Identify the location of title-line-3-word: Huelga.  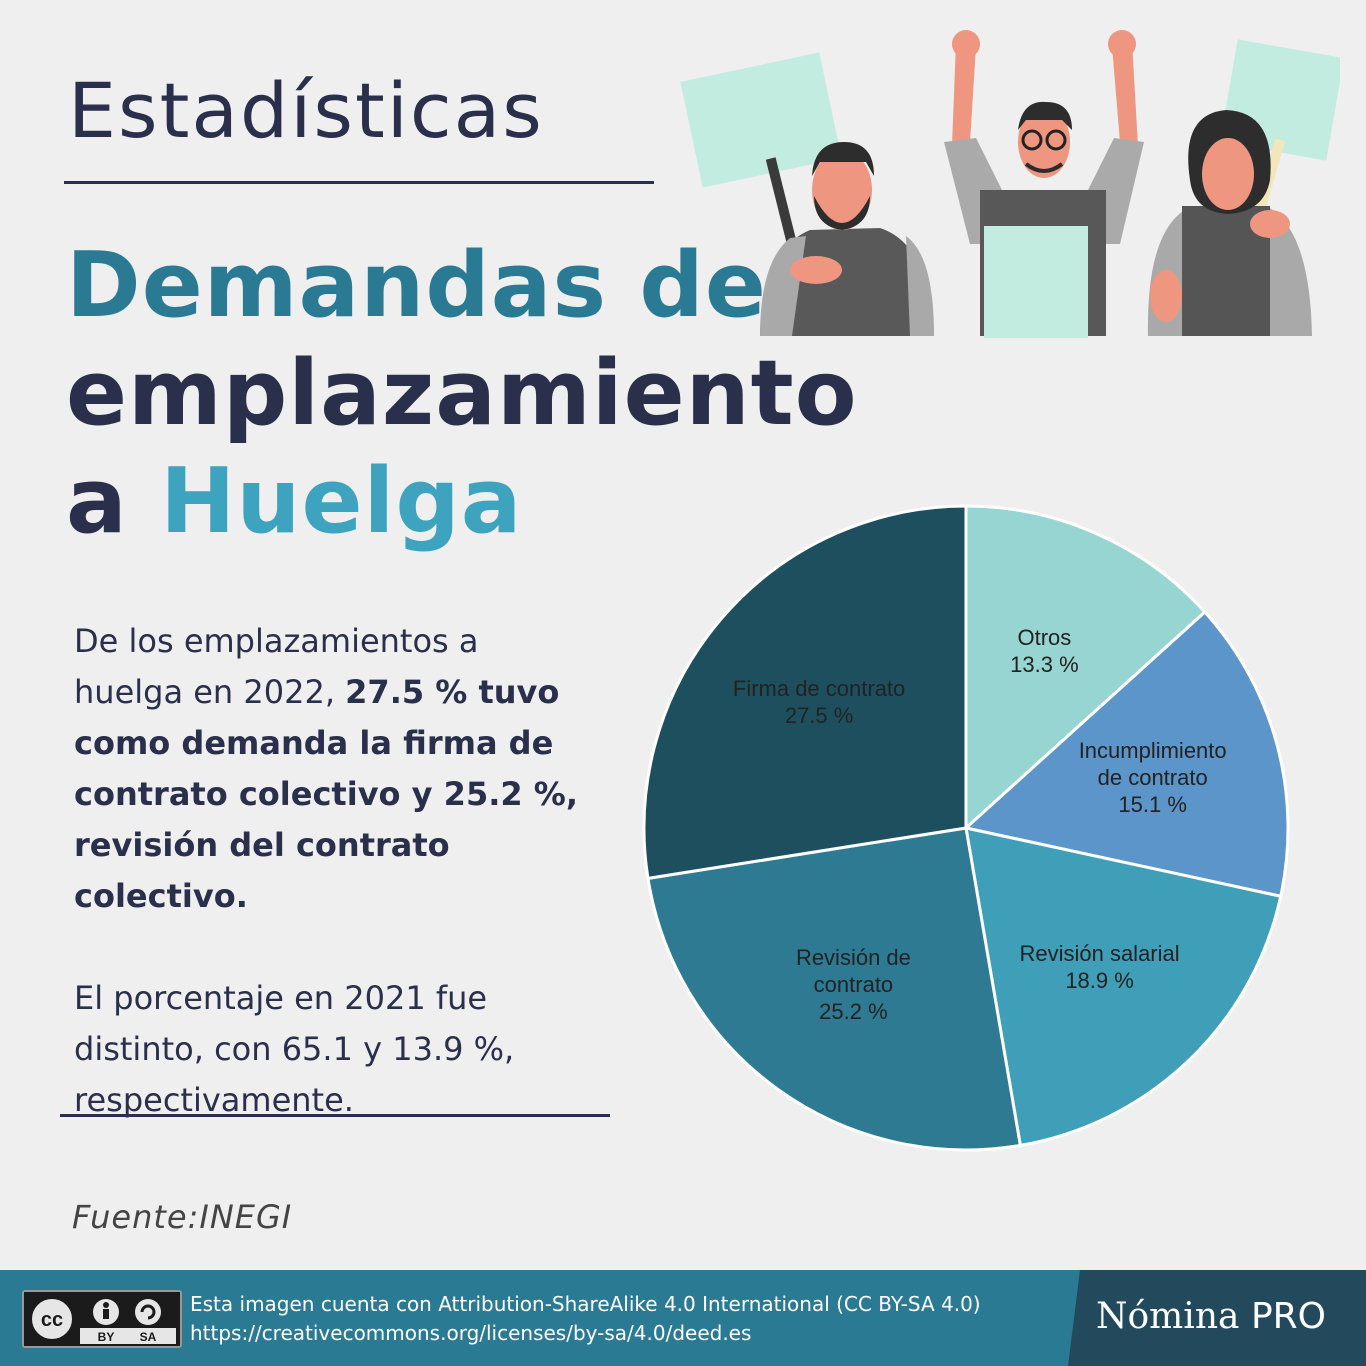
(341, 501).